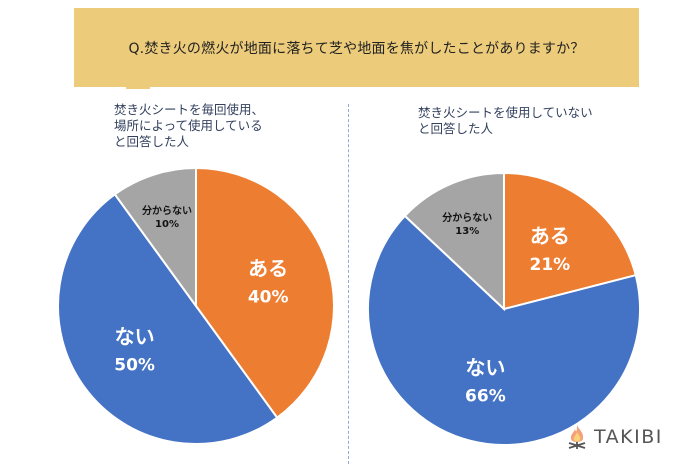 This screenshot has height=465, width=700. I want to click on question-banner: Q.焚き火の燃火が地面に落ちて芝や地面を焦がしたことがありますか？, so click(356, 47).